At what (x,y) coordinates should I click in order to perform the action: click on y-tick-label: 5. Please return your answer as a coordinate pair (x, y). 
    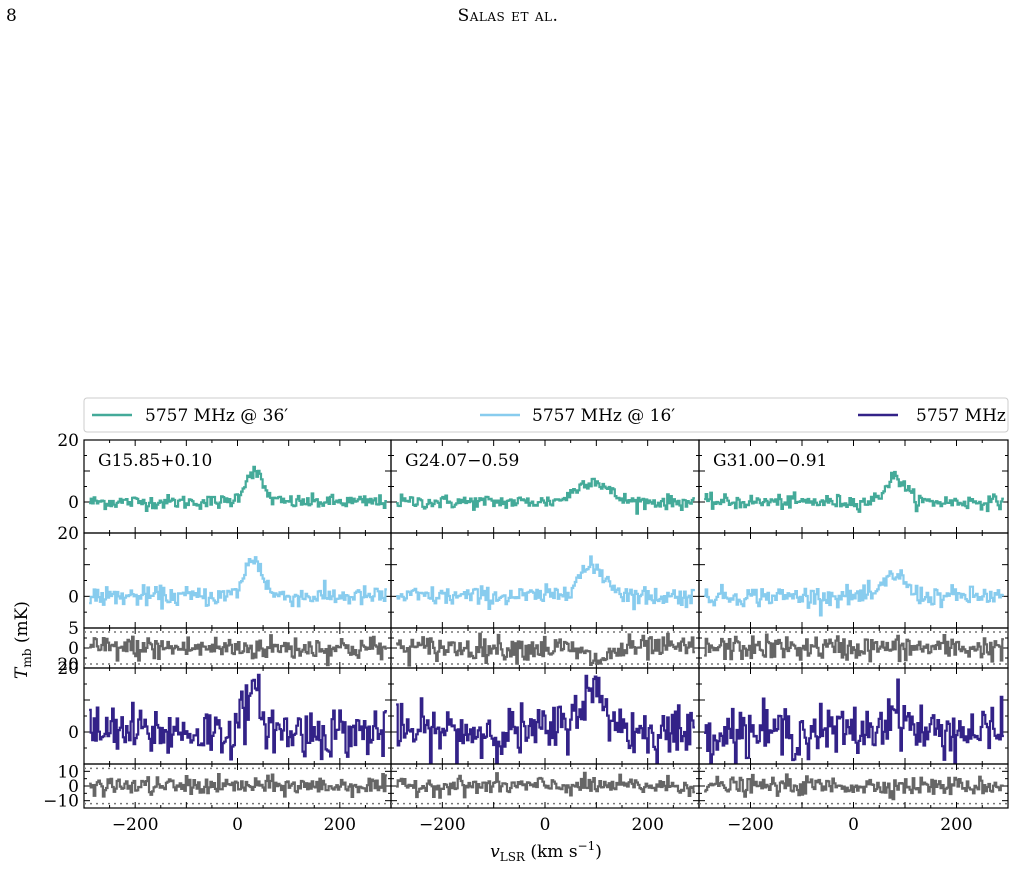
    Looking at the image, I should click on (73, 629).